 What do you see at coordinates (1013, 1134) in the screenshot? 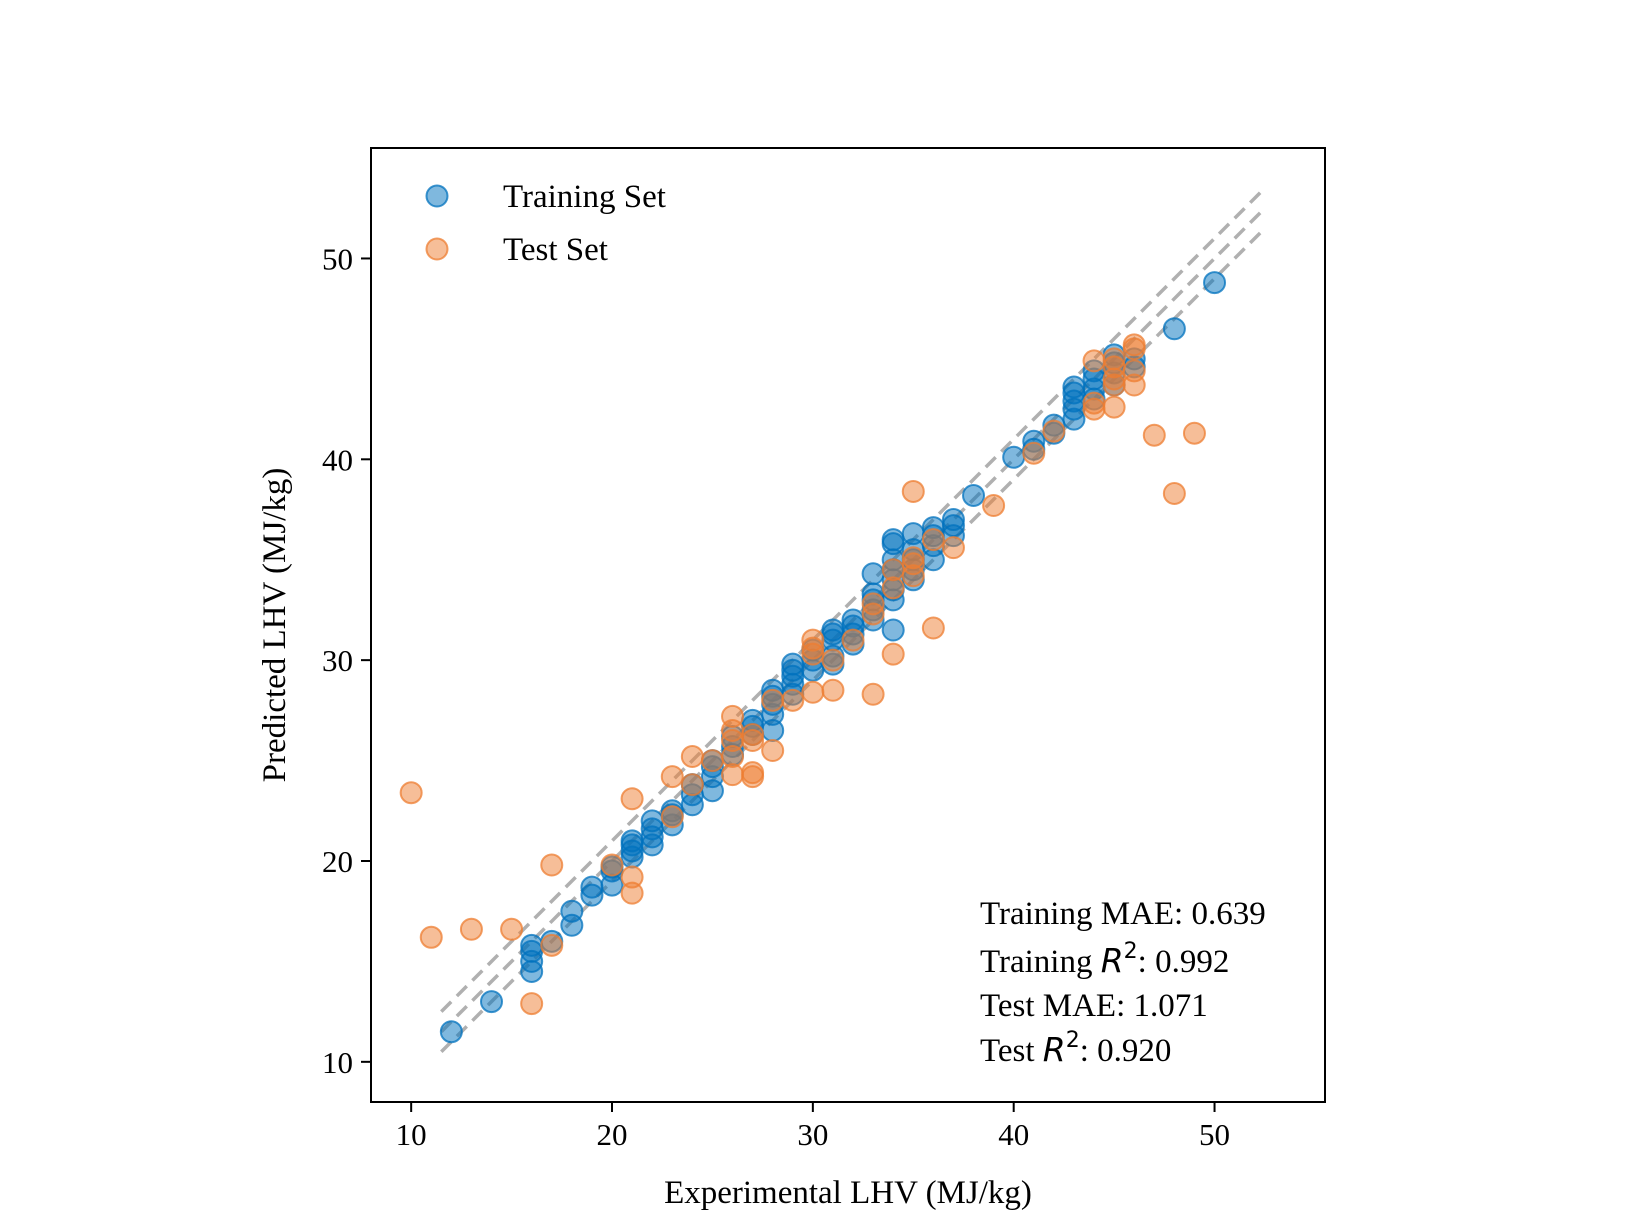
I see `x-tick-label: 40` at bounding box center [1013, 1134].